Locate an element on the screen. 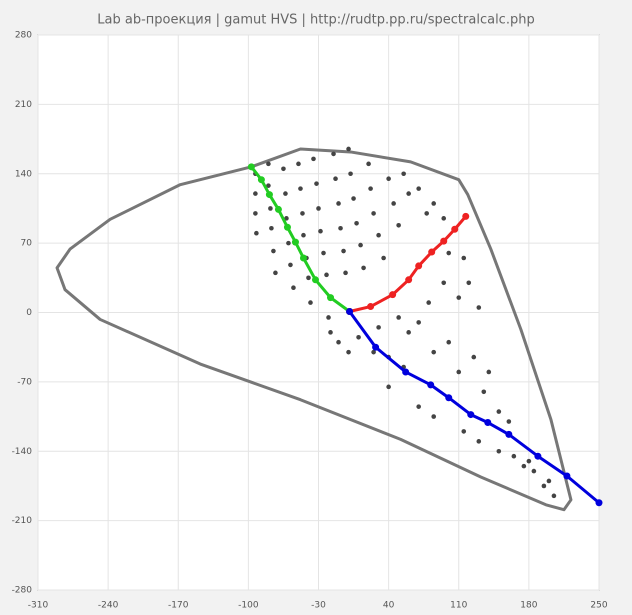 The height and width of the screenshot is (615, 632). y-tick-label: 70 is located at coordinates (27, 244).